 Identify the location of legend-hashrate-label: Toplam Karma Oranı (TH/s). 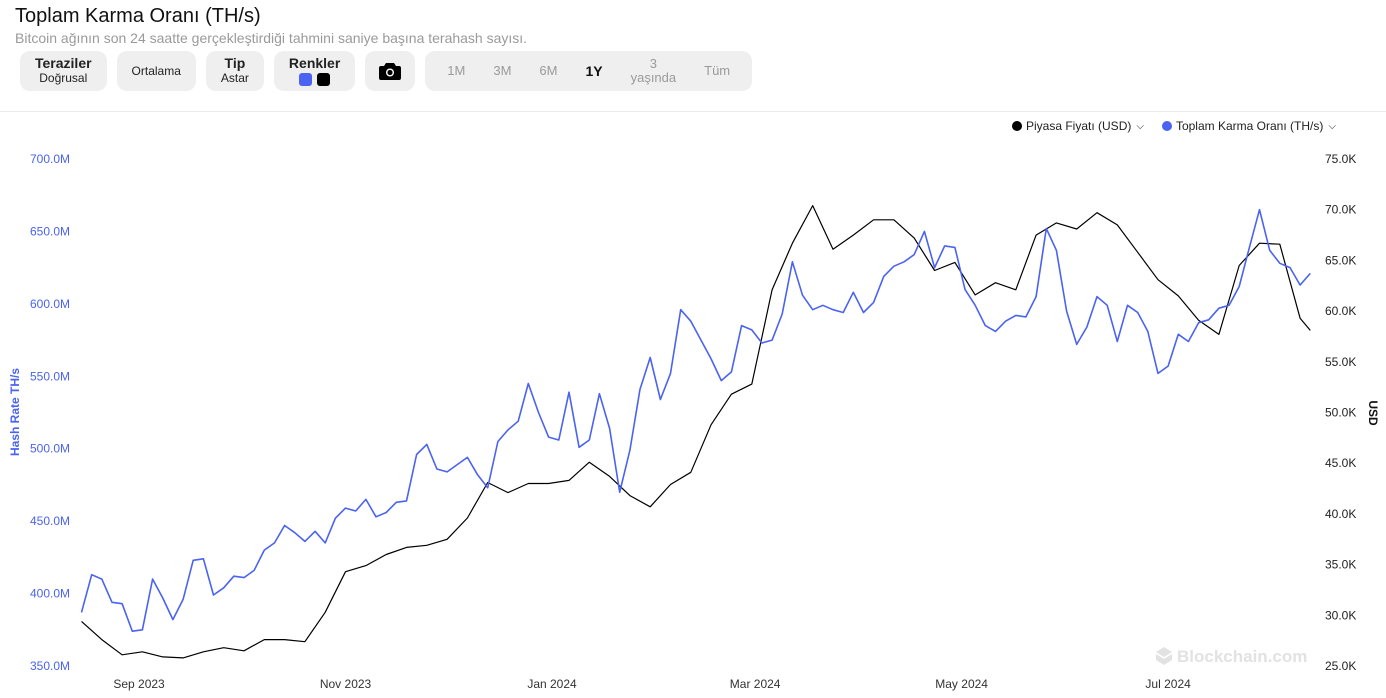
(1249, 126).